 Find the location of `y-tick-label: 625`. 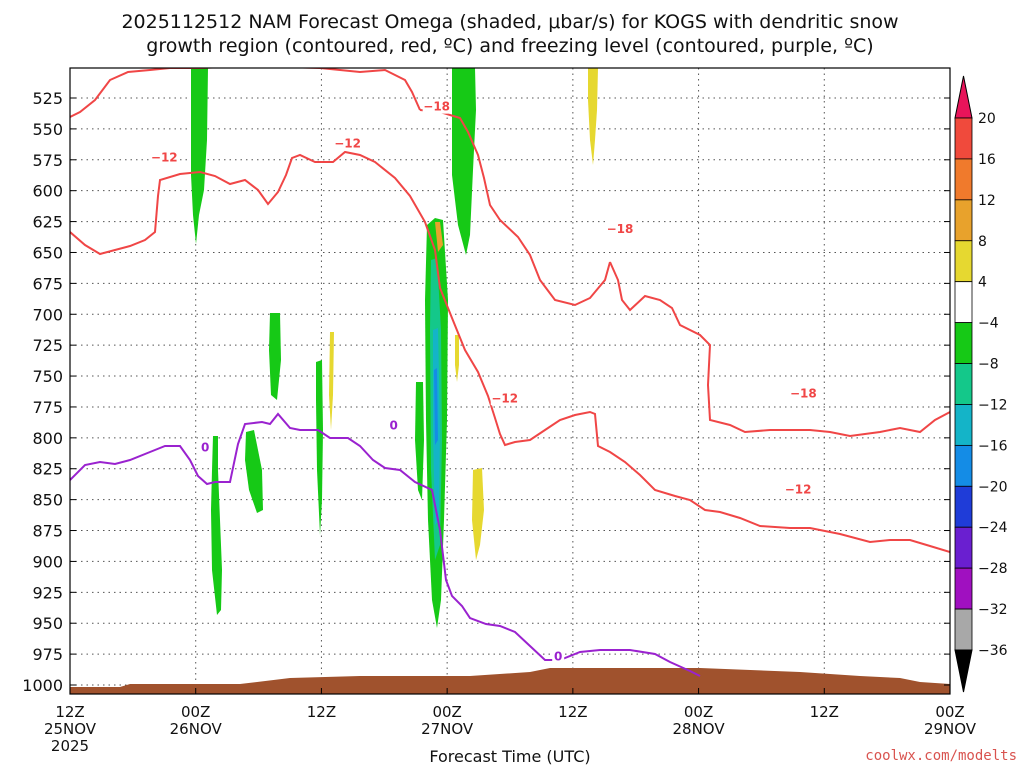

y-tick-label: 625 is located at coordinates (47, 222).